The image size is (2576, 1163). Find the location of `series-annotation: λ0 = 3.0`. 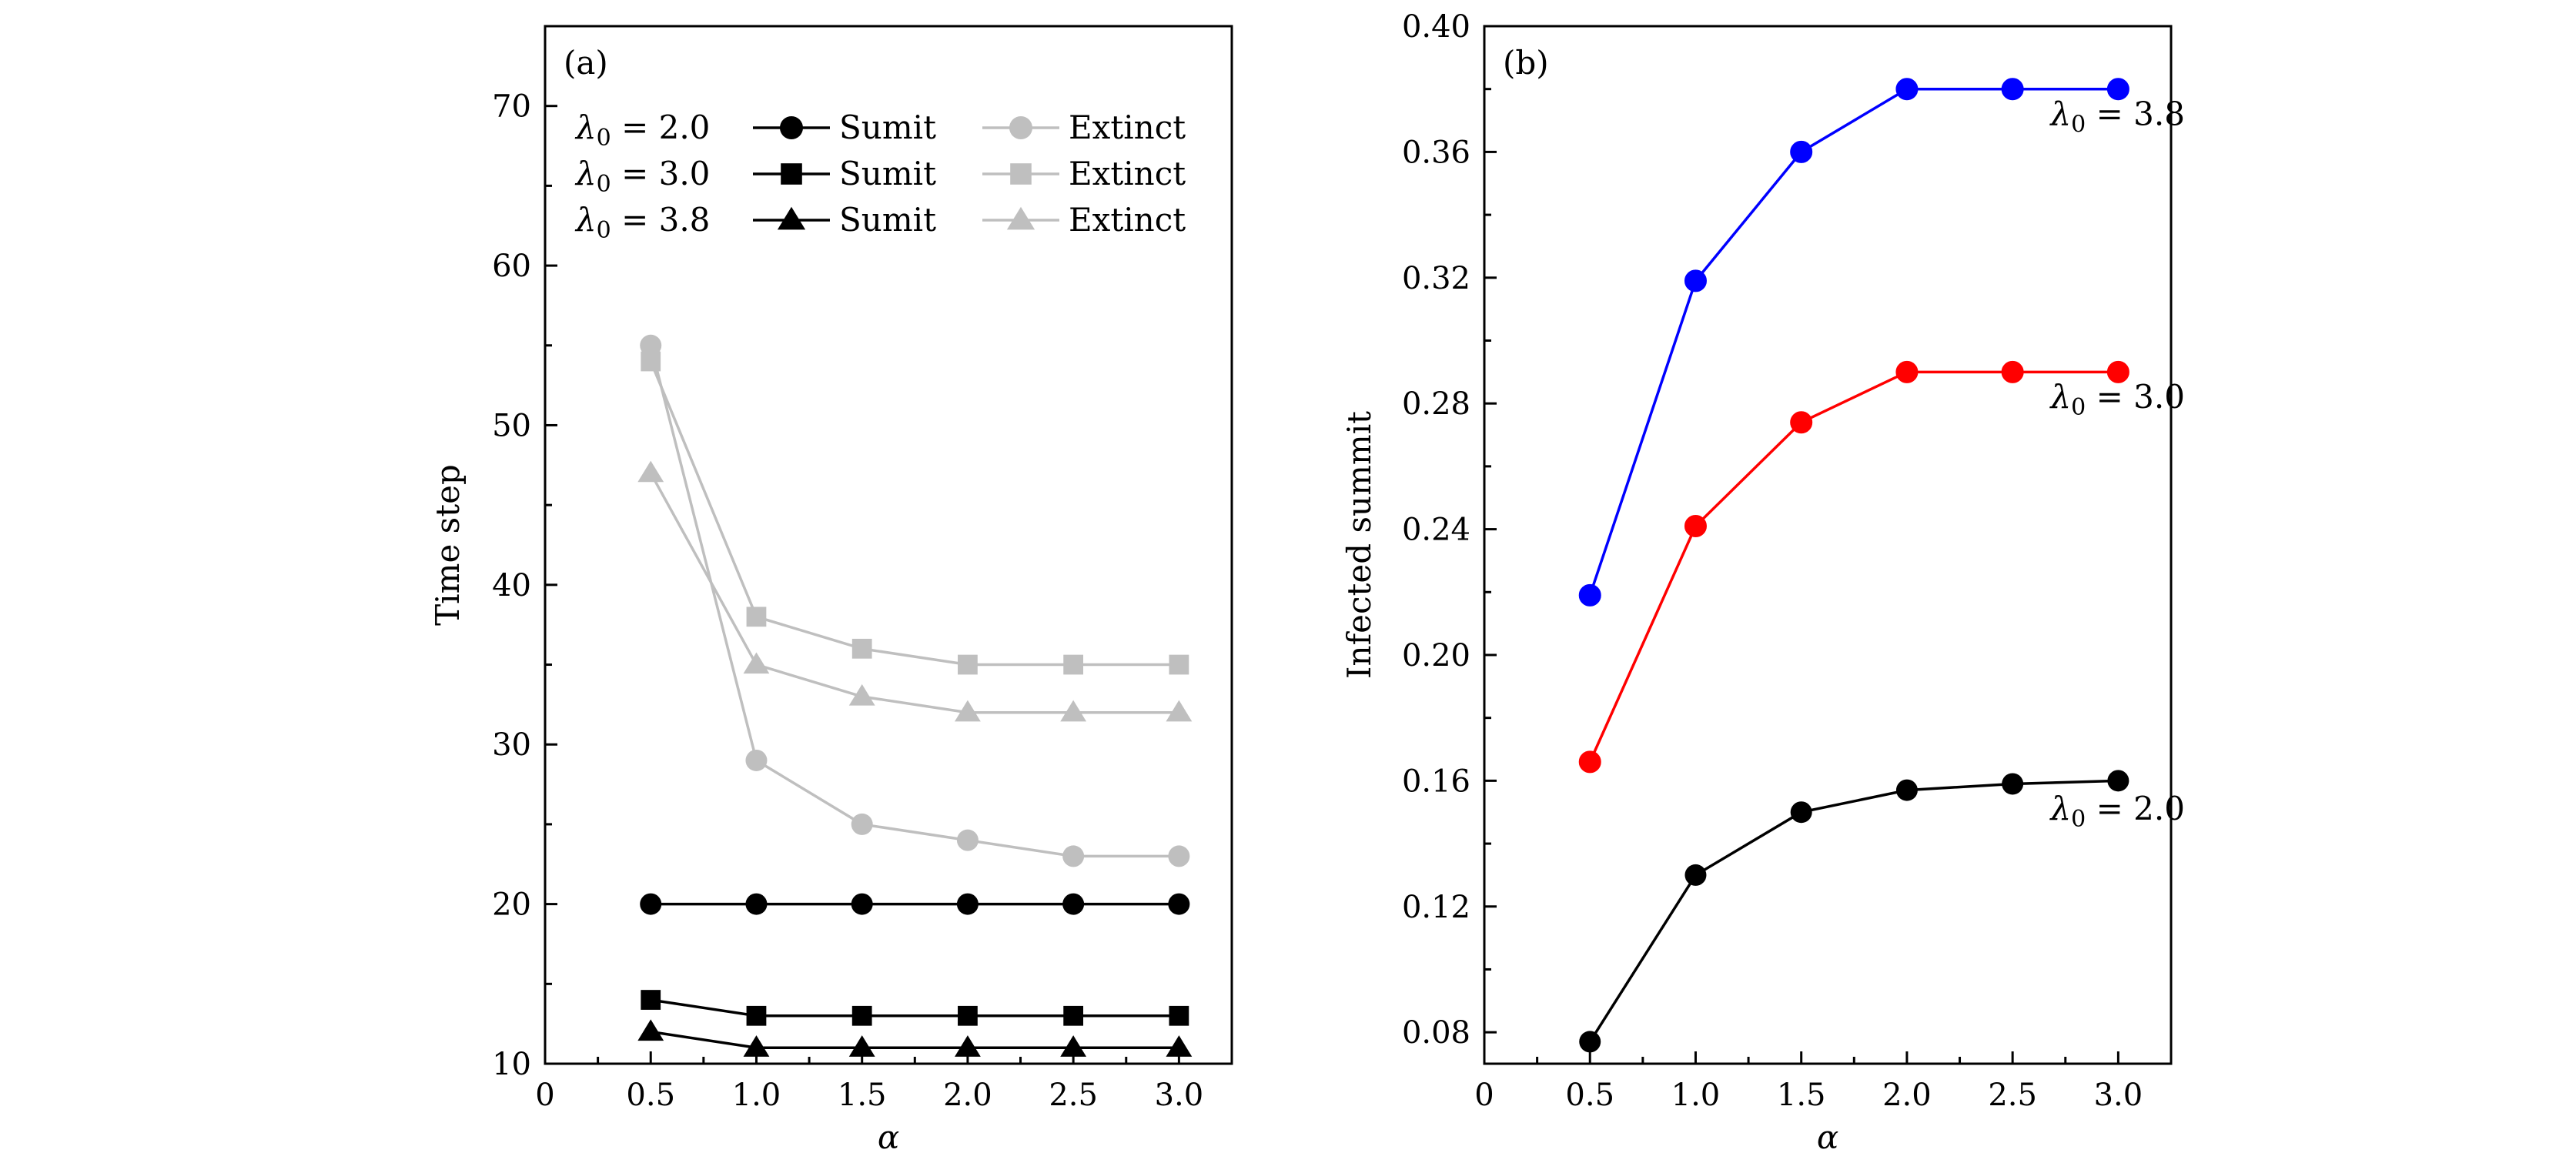

series-annotation: λ0 = 3.0 is located at coordinates (2117, 399).